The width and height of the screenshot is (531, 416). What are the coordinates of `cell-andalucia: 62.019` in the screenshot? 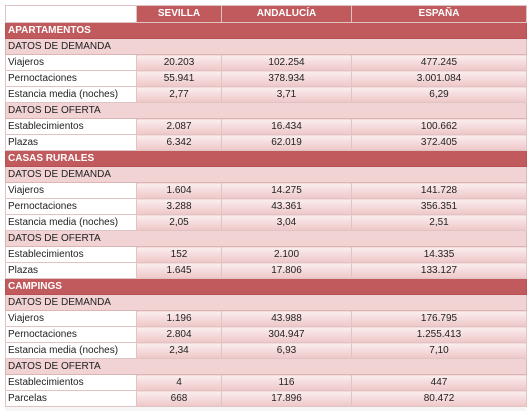 It's located at (286, 142).